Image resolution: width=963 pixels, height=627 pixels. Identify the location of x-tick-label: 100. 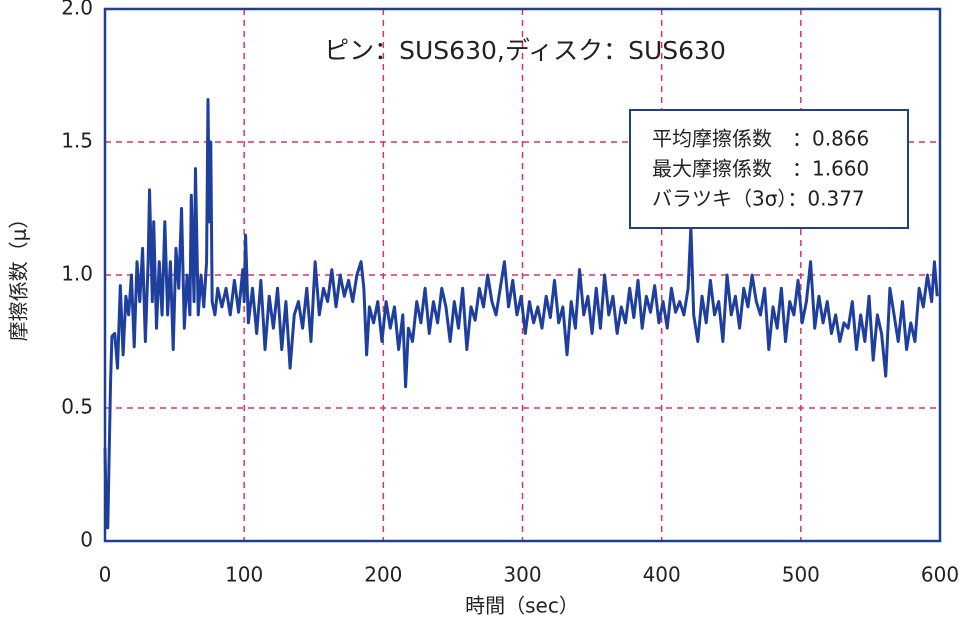
(244, 575).